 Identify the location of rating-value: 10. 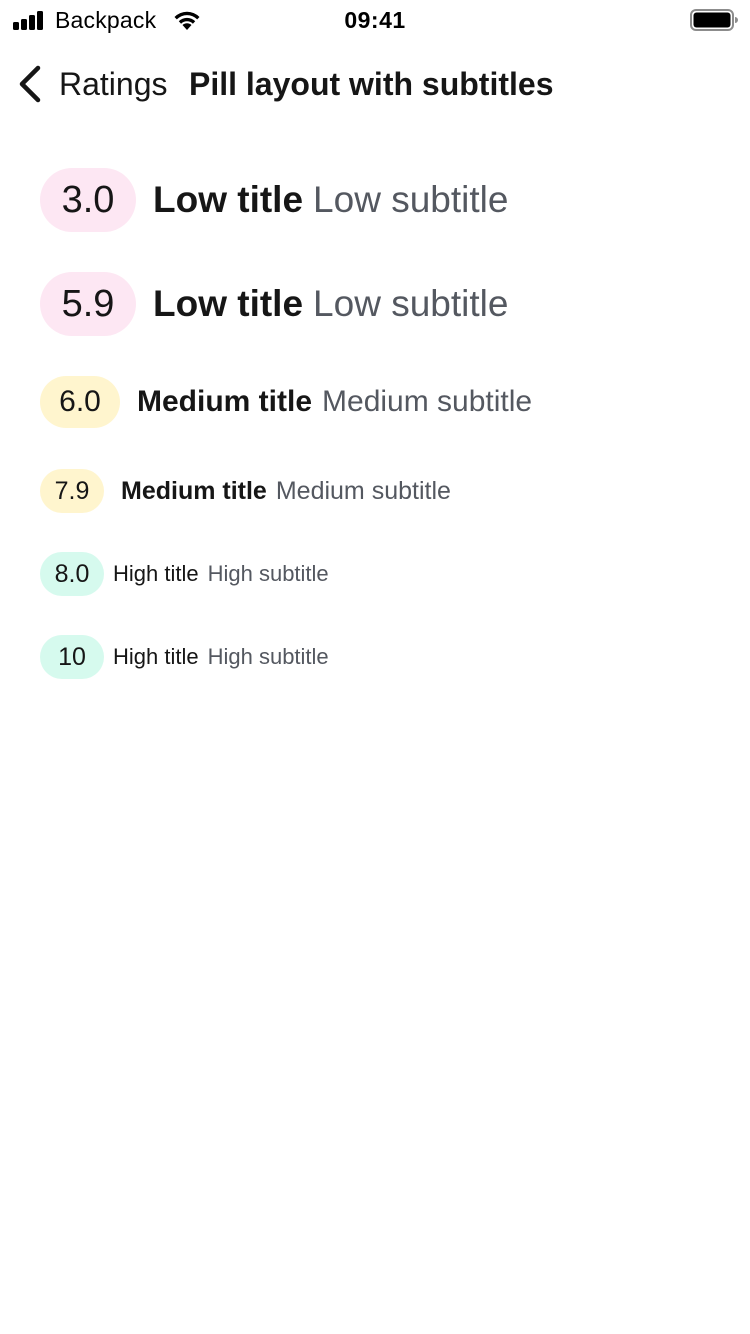
(72, 656).